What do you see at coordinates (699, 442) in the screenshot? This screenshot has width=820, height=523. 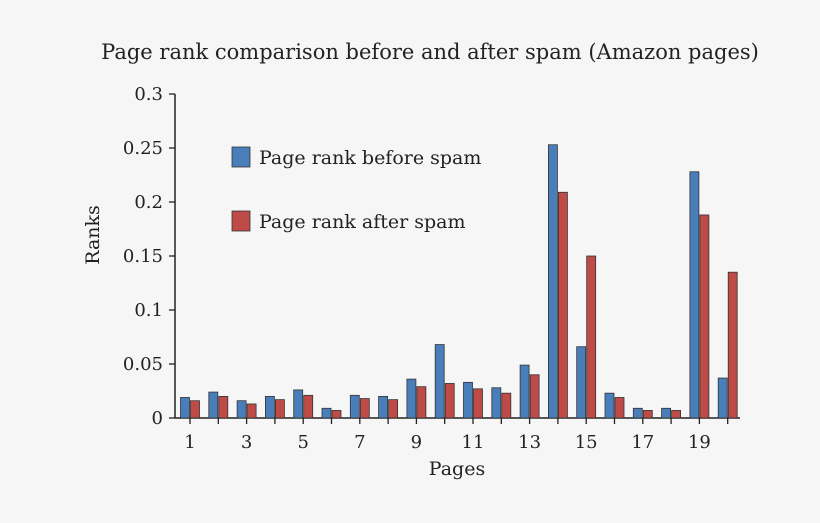 I see `x-tick-label: 19` at bounding box center [699, 442].